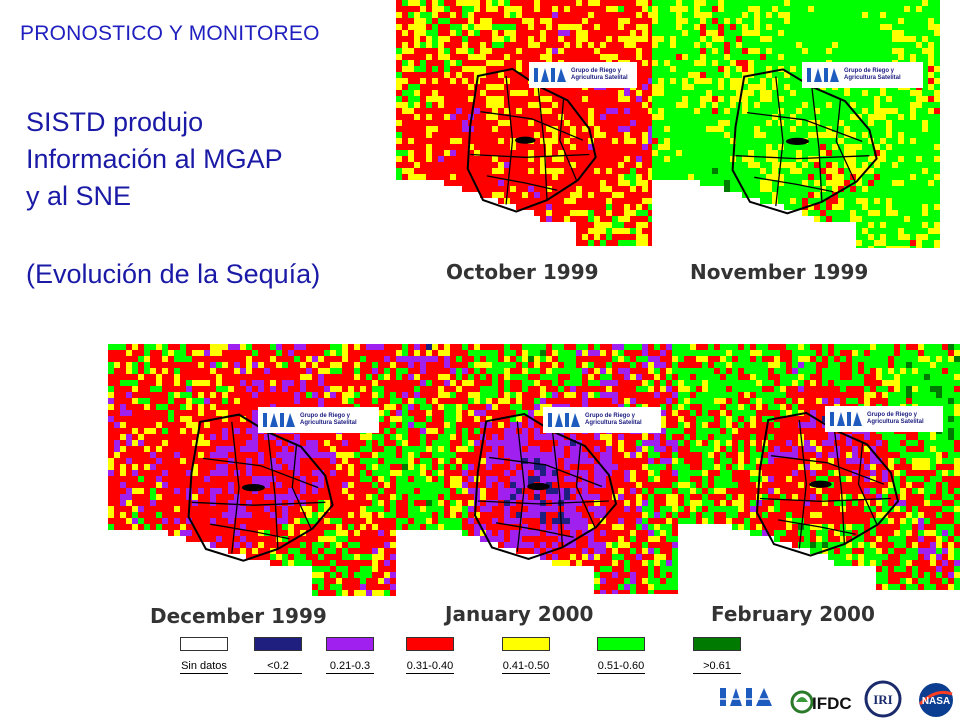 This screenshot has height=723, width=960. I want to click on legend-label: <0.2, so click(278, 666).